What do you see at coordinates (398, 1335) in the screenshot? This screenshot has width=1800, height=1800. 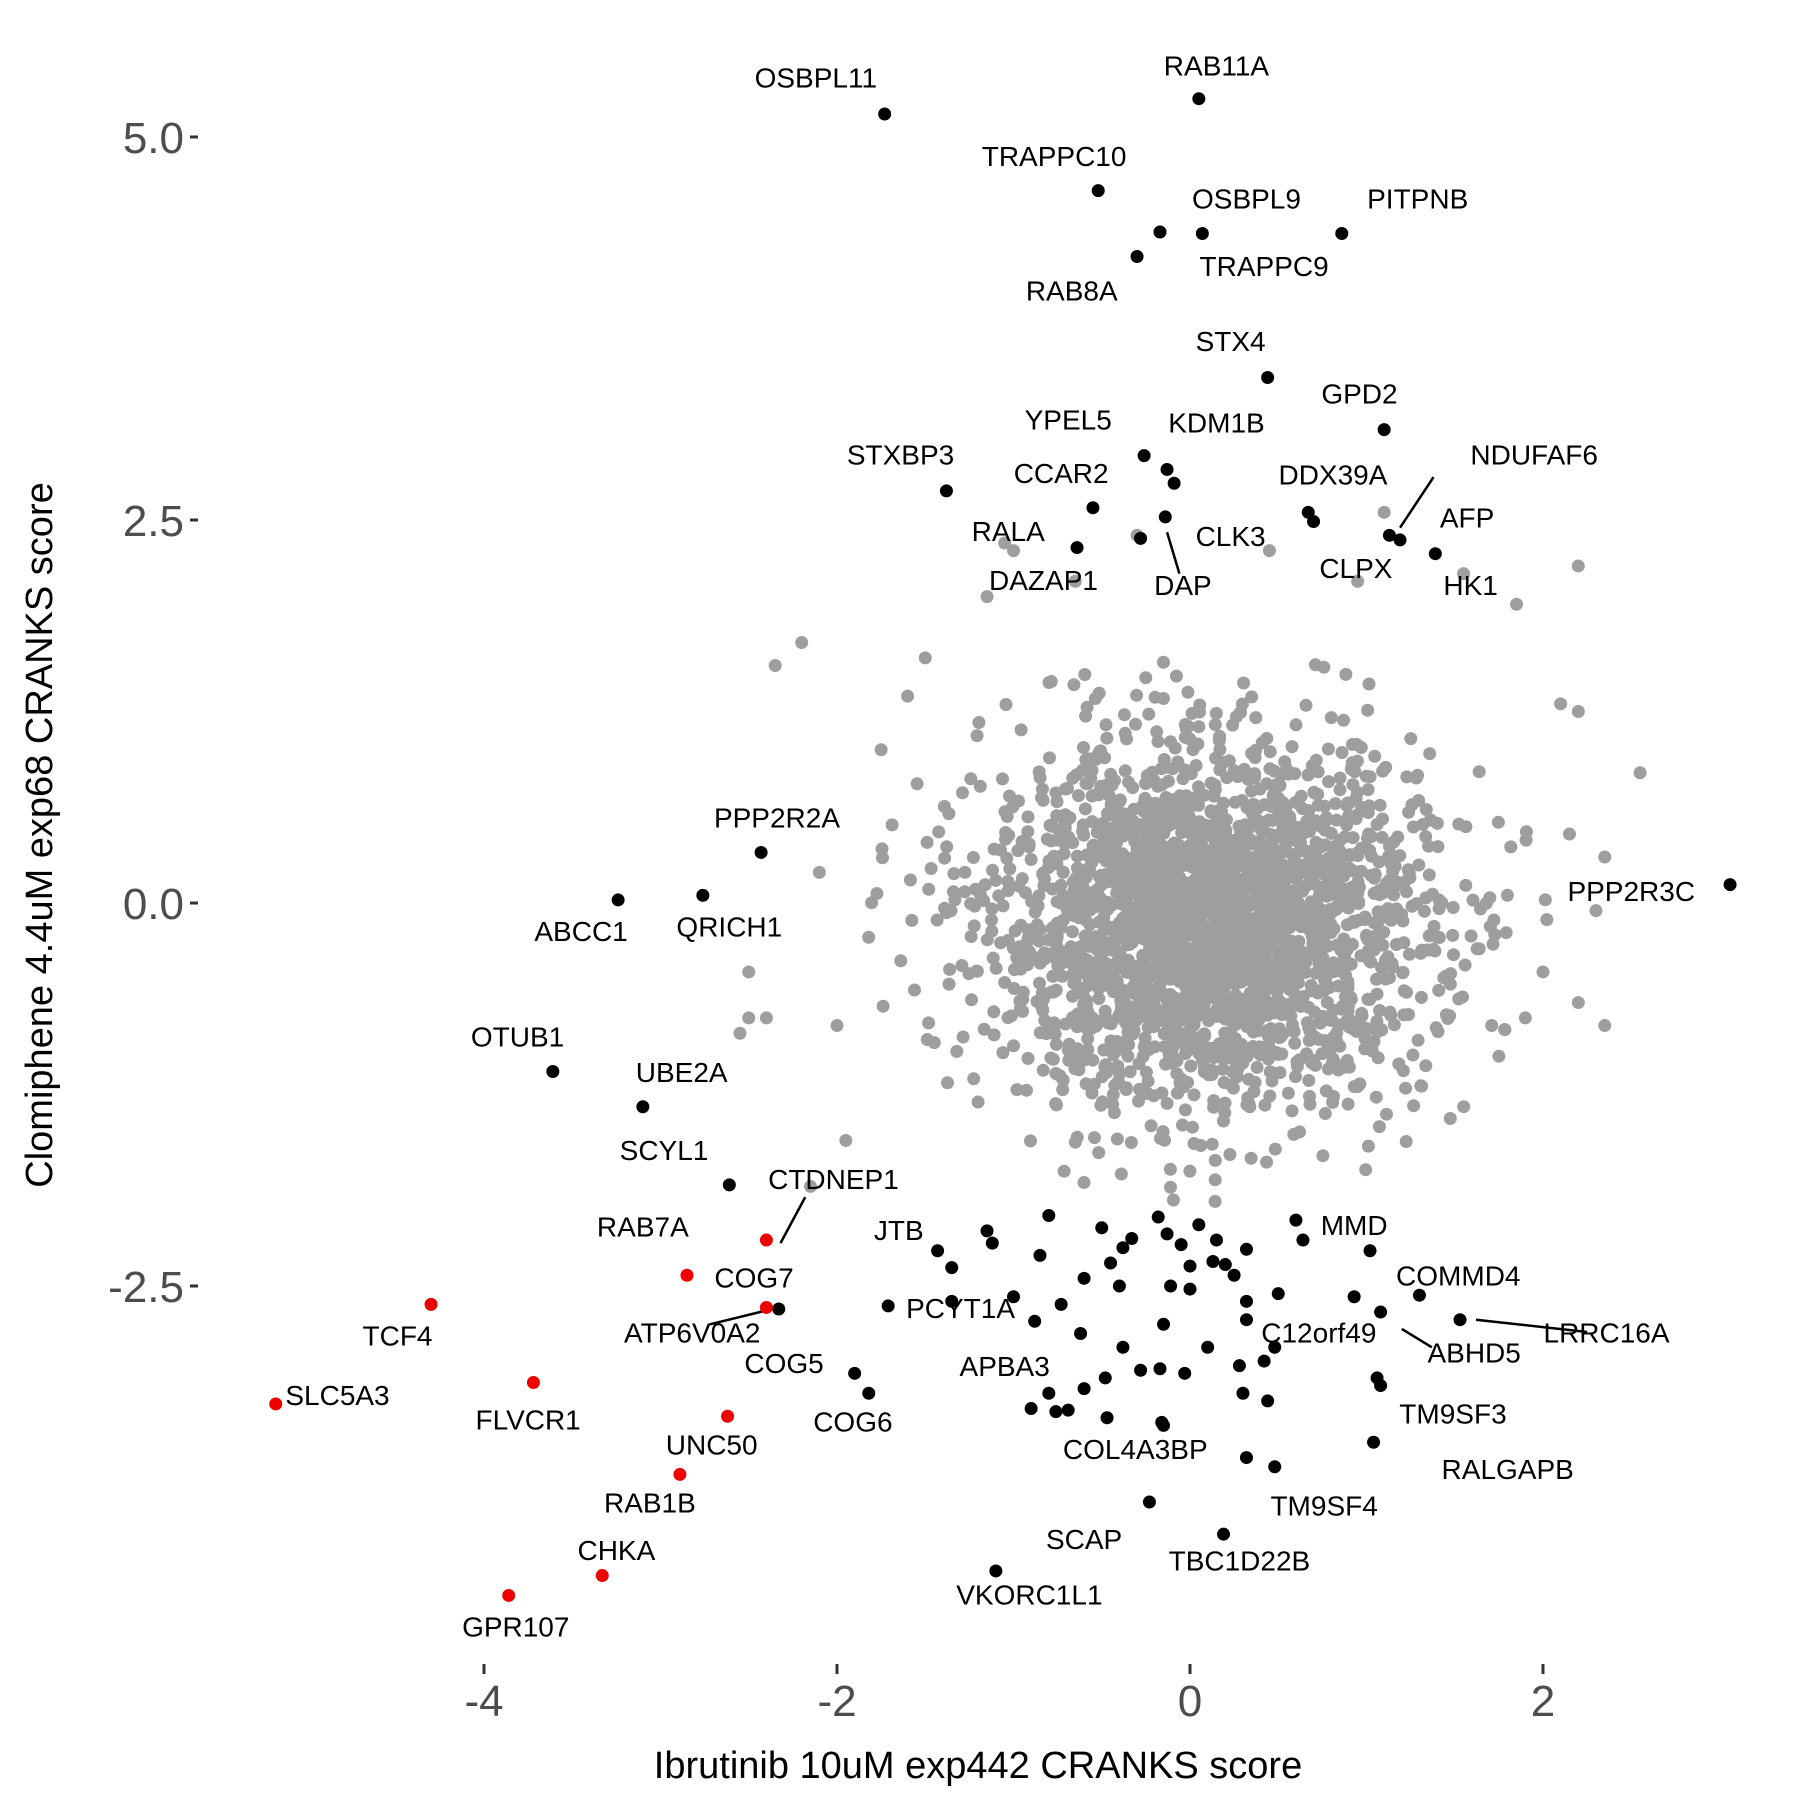 I see `point-label: TCF4` at bounding box center [398, 1335].